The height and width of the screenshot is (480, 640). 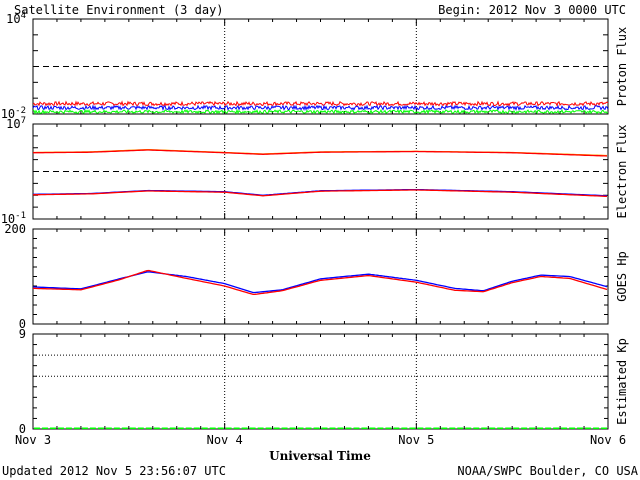 What do you see at coordinates (622, 66) in the screenshot?
I see `y-axis-label: Proton Flux` at bounding box center [622, 66].